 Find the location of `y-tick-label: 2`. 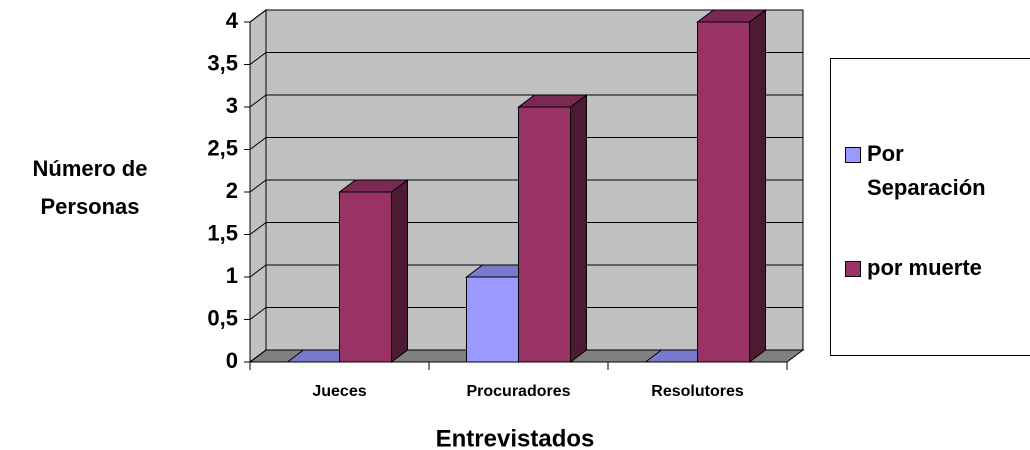

y-tick-label: 2 is located at coordinates (232, 190).